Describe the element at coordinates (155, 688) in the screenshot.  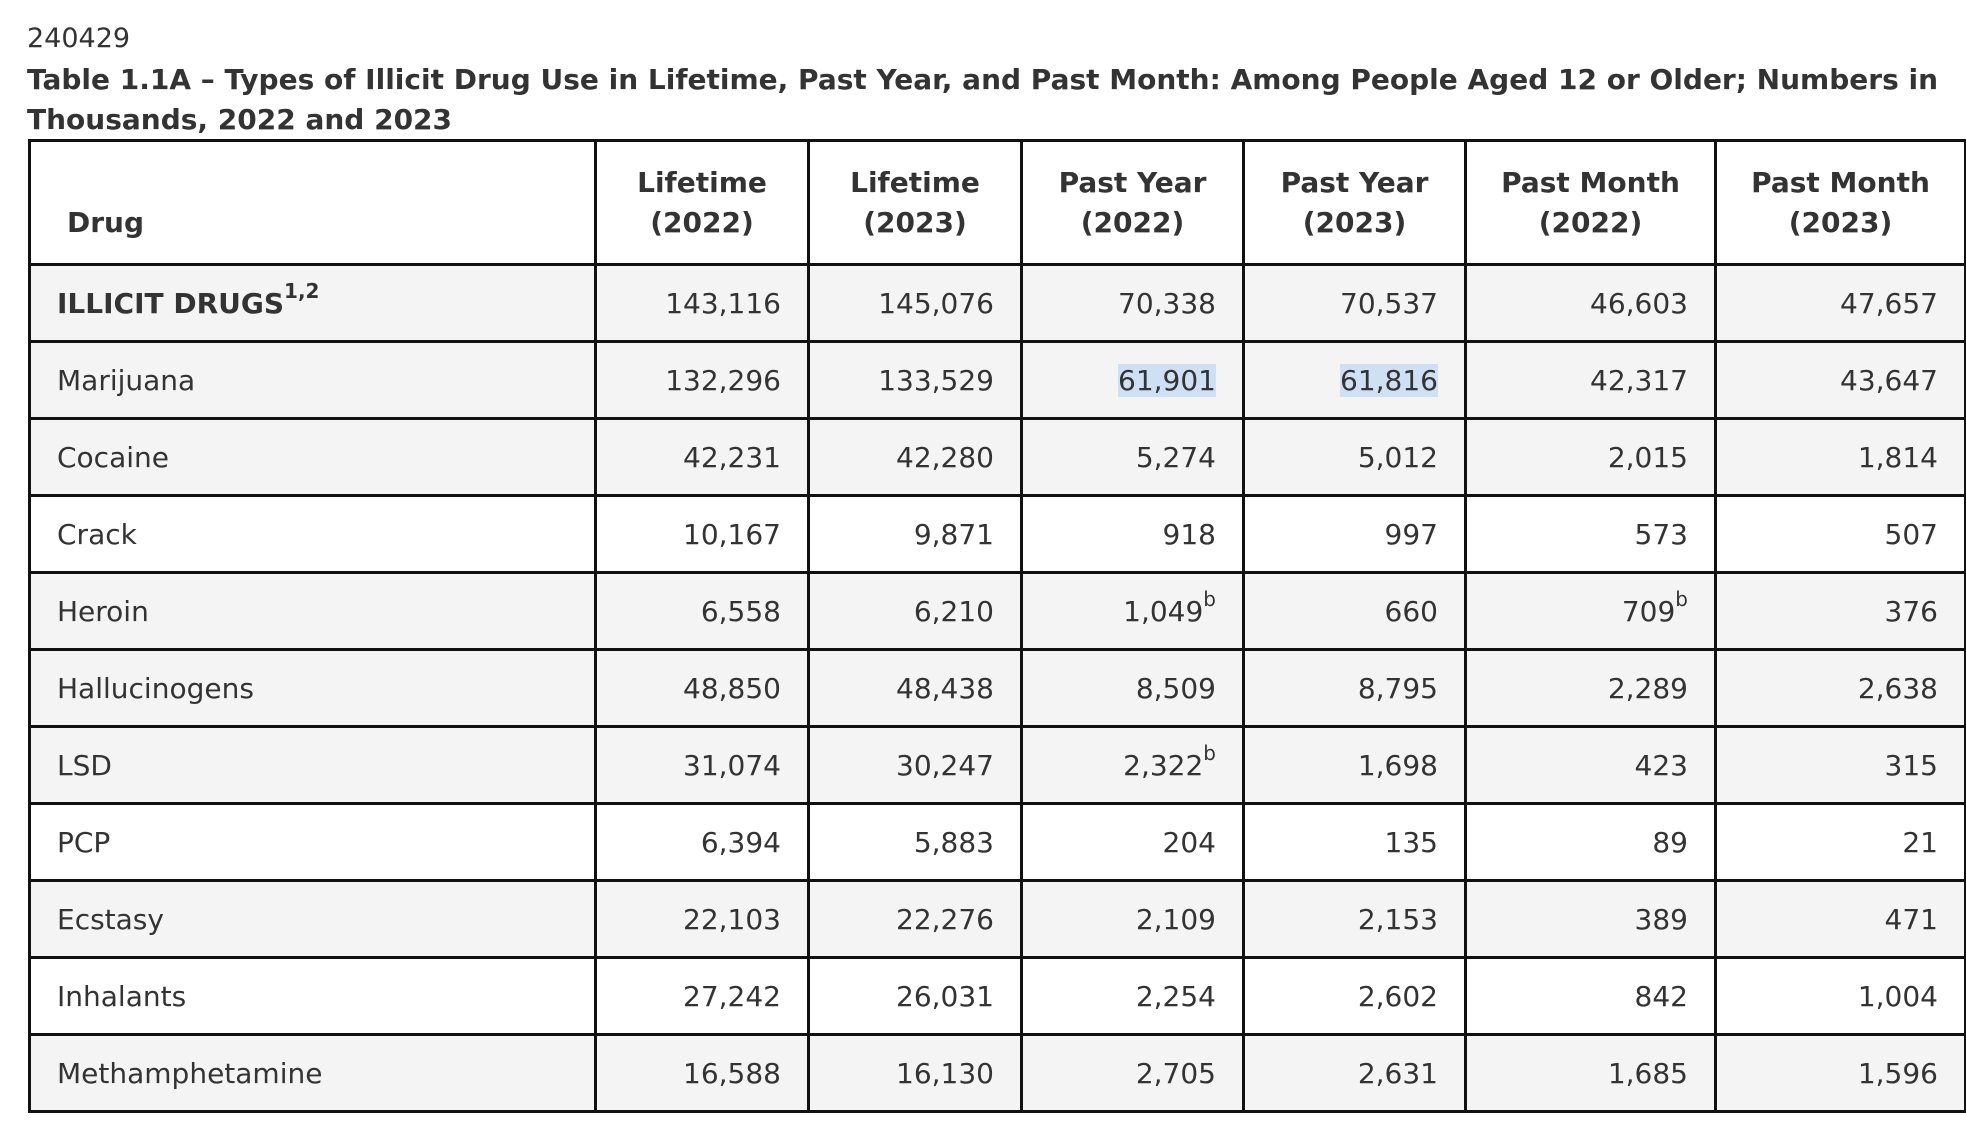
I see `drug-name: Hallucinogens` at that location.